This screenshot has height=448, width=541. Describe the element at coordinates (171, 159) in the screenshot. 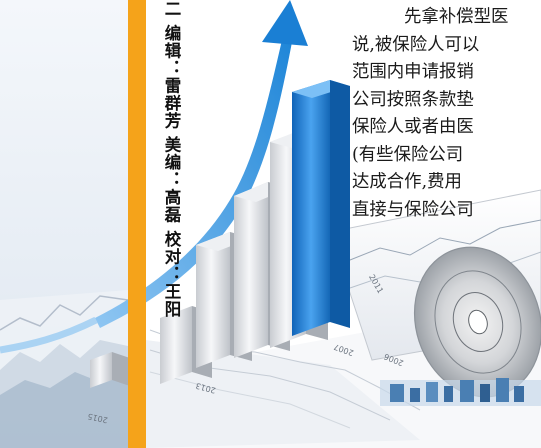

I see `editor-credits: 二 编辑：雷群芳 美编：高磊 校对：王阳` at that location.